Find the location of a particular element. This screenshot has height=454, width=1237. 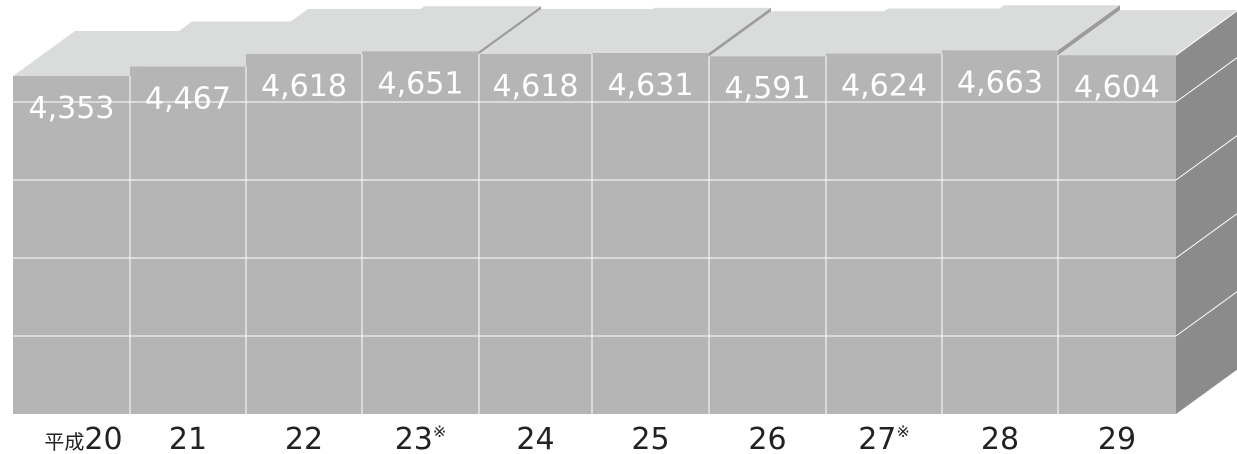

x-tick-label: 28 is located at coordinates (1000, 438).